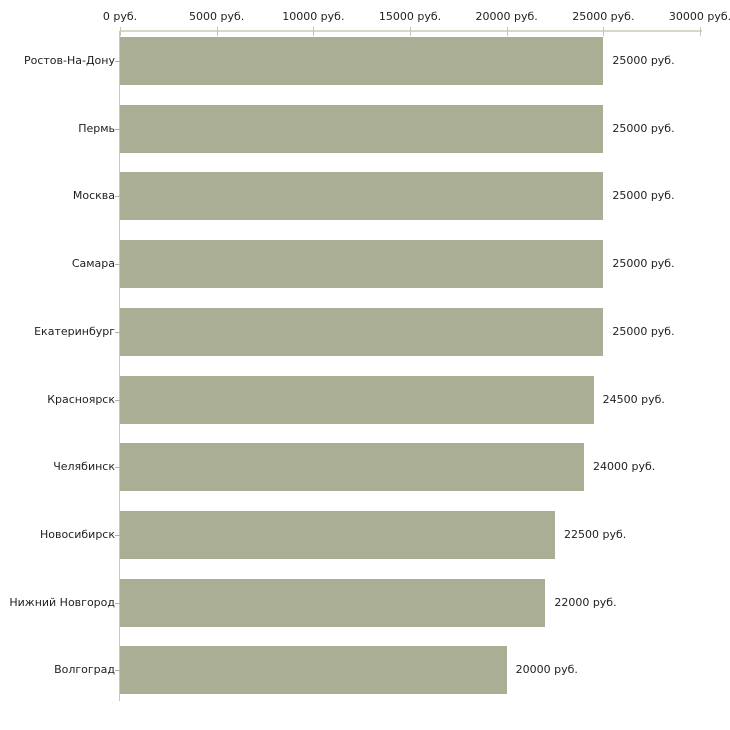  Describe the element at coordinates (546, 670) in the screenshot. I see `value-label: 20000 руб.` at that location.